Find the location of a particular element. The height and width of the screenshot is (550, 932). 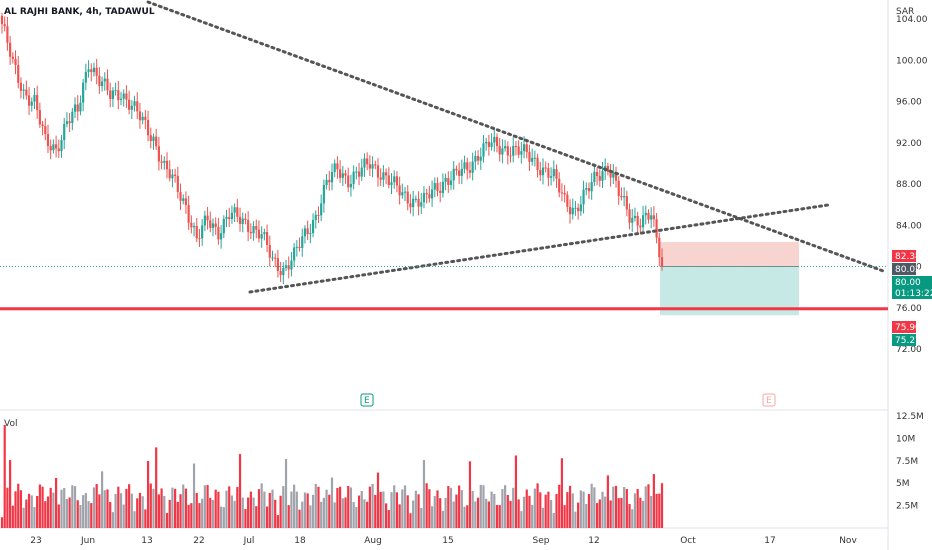

price-tags: 82.38 80.02 80.00 01:13:22 75.90 75.27 is located at coordinates (912, 298).